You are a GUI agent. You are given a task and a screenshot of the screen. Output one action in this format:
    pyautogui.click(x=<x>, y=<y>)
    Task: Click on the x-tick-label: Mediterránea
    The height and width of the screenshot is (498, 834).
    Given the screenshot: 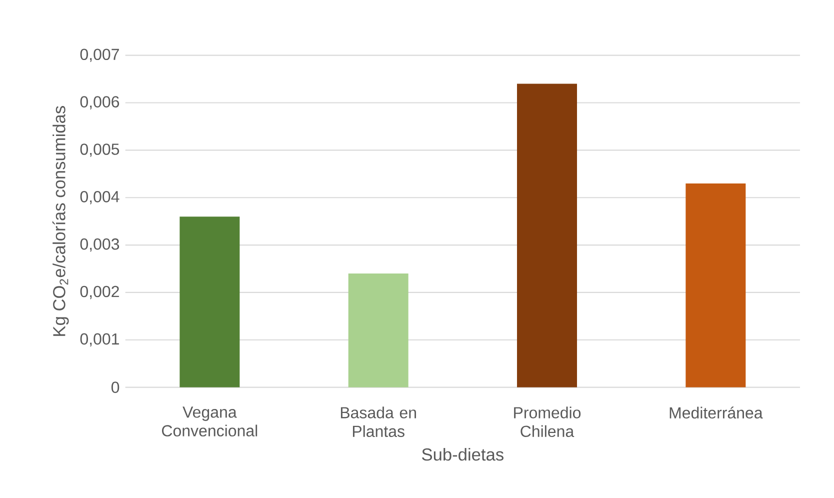 What is the action you would take?
    pyautogui.click(x=716, y=412)
    